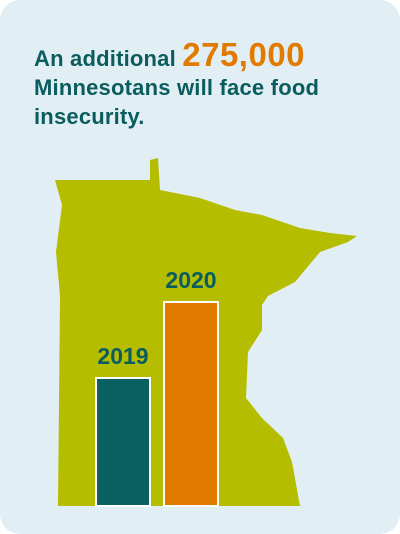 The height and width of the screenshot is (534, 400). I want to click on bar-label: 2019, so click(122, 356).